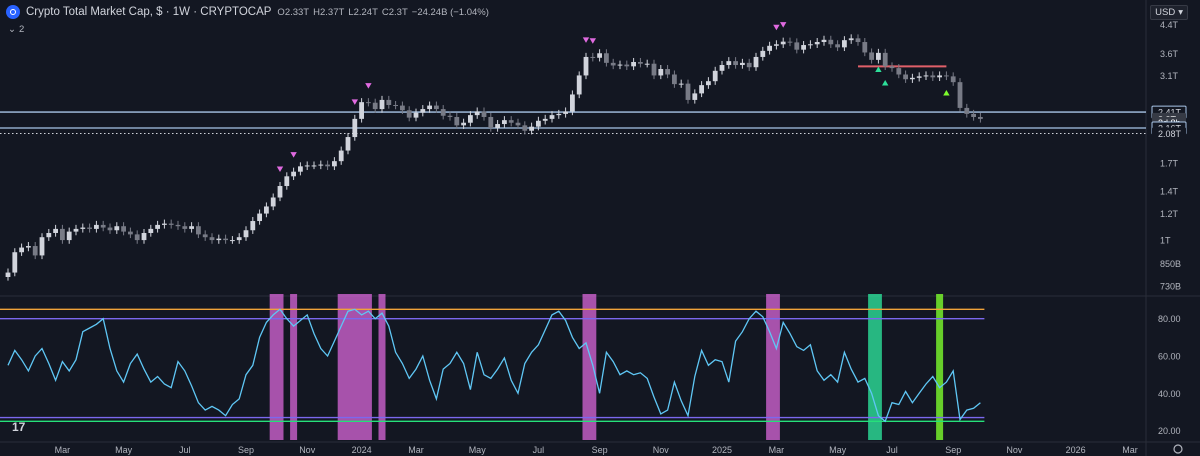  I want to click on price-axis-tick: 3.1T, so click(1169, 76).